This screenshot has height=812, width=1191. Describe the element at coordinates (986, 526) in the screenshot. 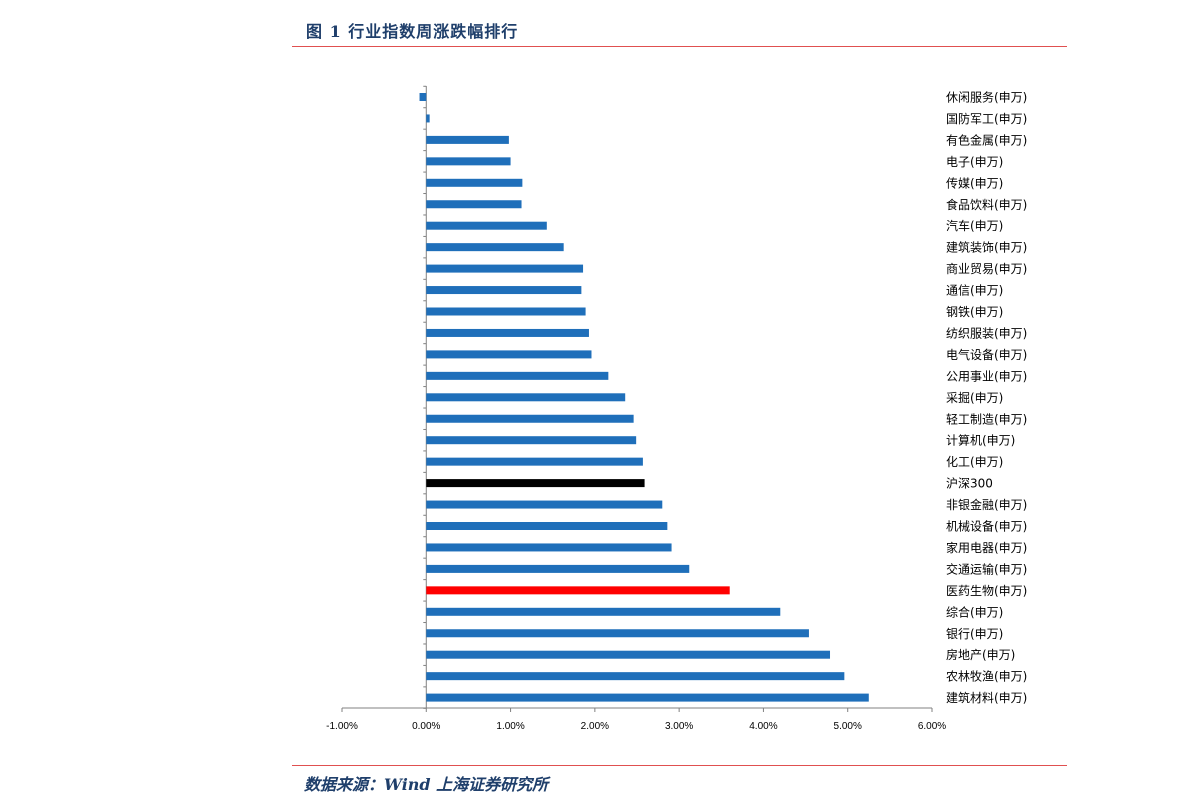

I see `category-label: 机械设备(申万)` at that location.